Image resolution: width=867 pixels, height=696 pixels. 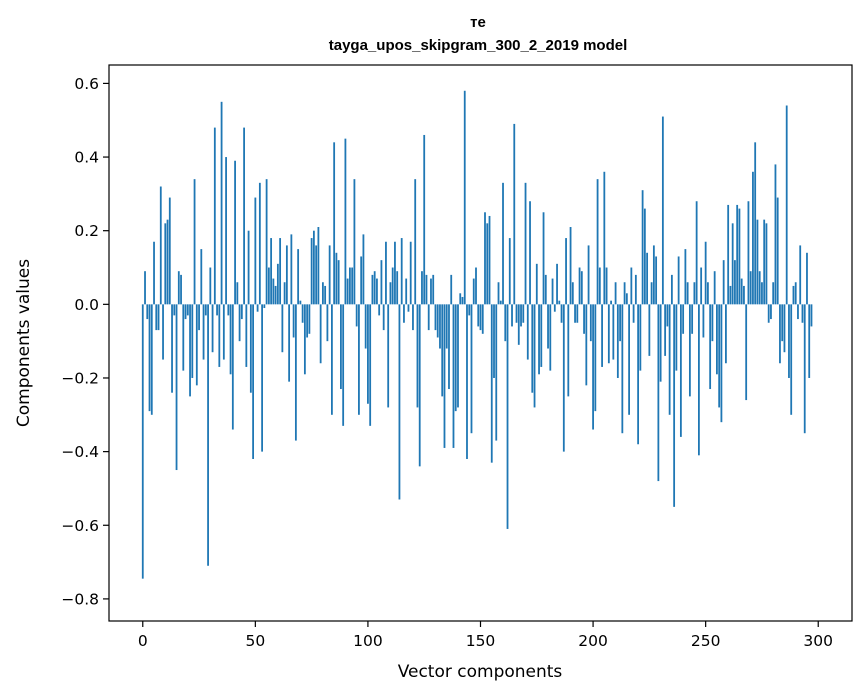 I want to click on y-tick-label: −0.2, so click(x=80, y=378).